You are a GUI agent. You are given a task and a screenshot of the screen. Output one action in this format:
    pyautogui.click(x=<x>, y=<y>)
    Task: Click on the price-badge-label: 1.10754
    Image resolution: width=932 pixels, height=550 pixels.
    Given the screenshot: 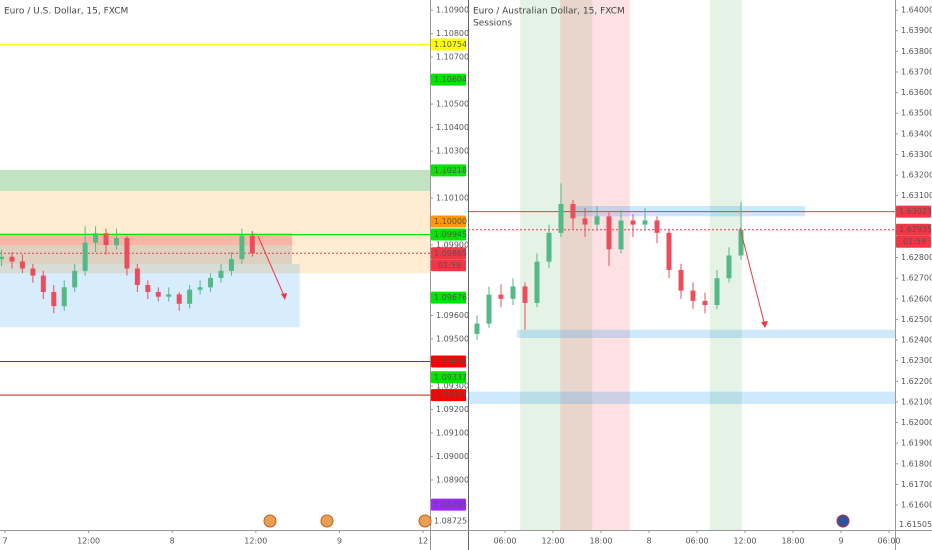 What is the action you would take?
    pyautogui.click(x=450, y=44)
    